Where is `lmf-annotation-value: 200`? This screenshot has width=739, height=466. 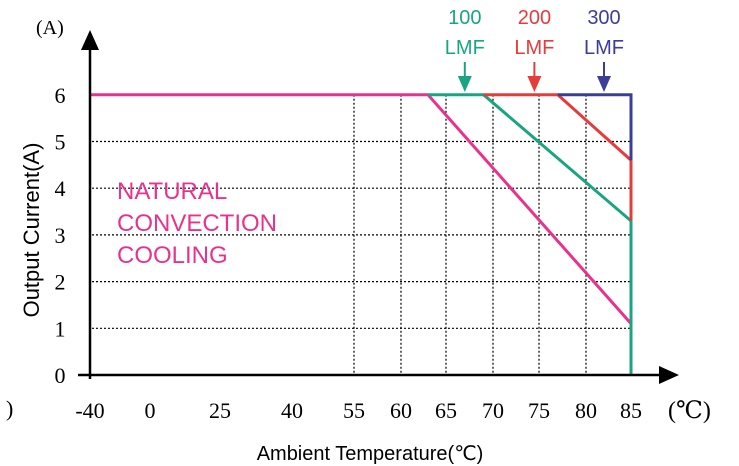 lmf-annotation-value: 200 is located at coordinates (534, 18).